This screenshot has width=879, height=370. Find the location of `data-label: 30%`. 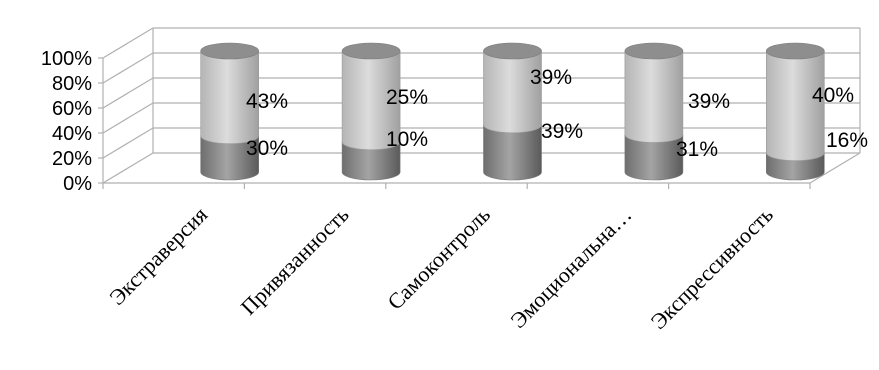

data-label: 30% is located at coordinates (267, 148).